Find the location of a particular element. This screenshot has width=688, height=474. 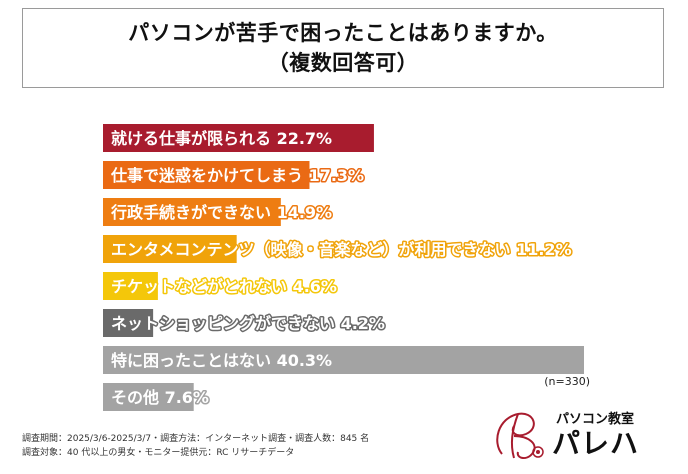

survey-target-note: 調査対象：40 代以上の男女・モニター提供元：RC リサーチデータ is located at coordinates (158, 453).